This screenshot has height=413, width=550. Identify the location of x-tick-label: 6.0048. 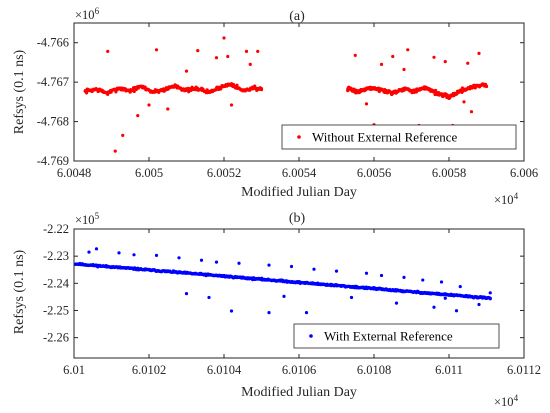
(74, 173).